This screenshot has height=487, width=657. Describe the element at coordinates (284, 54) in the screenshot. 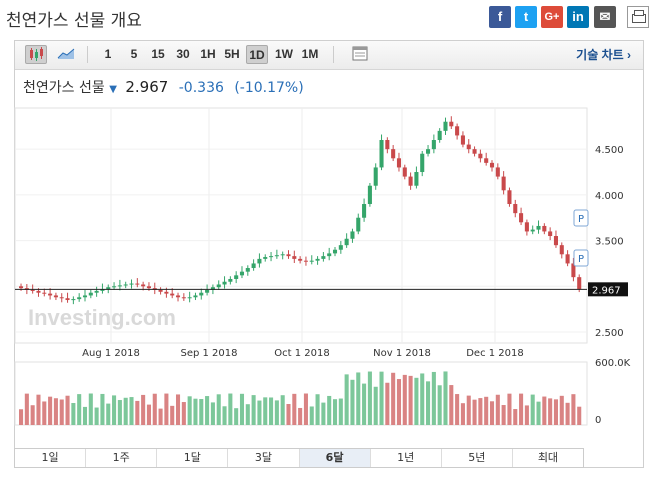

I see `interval-1w: 1W` at that location.